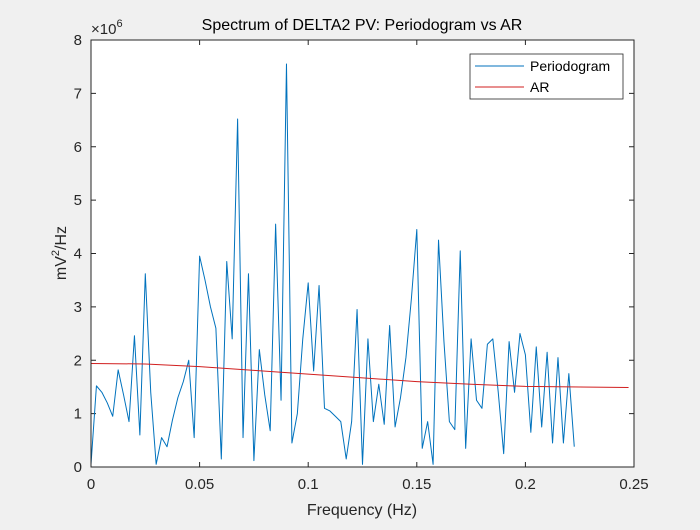 The height and width of the screenshot is (530, 700). What do you see at coordinates (633, 484) in the screenshot?
I see `x-tick-label: 0.25` at bounding box center [633, 484].